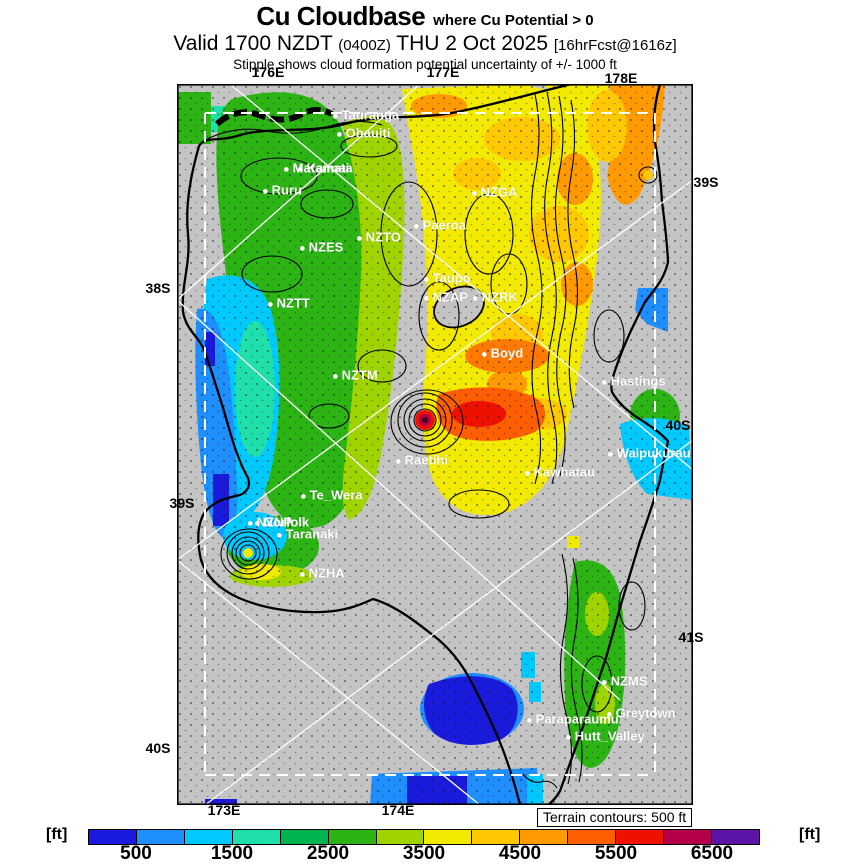  Describe the element at coordinates (366, 115) in the screenshot. I see `station-label: ● Tauranga` at that location.